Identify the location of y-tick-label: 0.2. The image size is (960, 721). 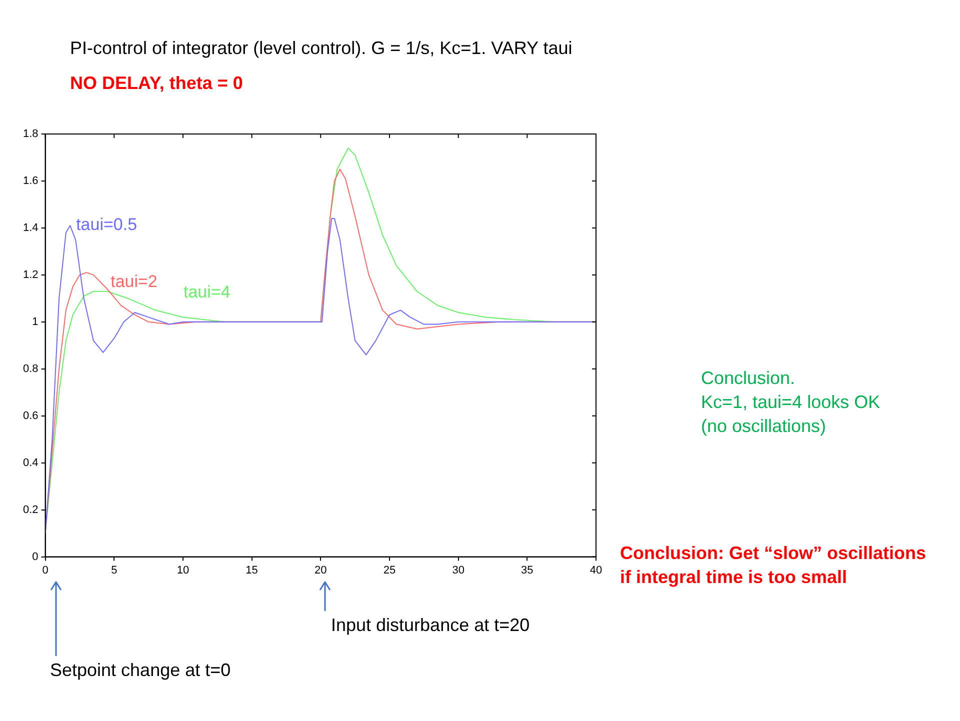
(30, 510).